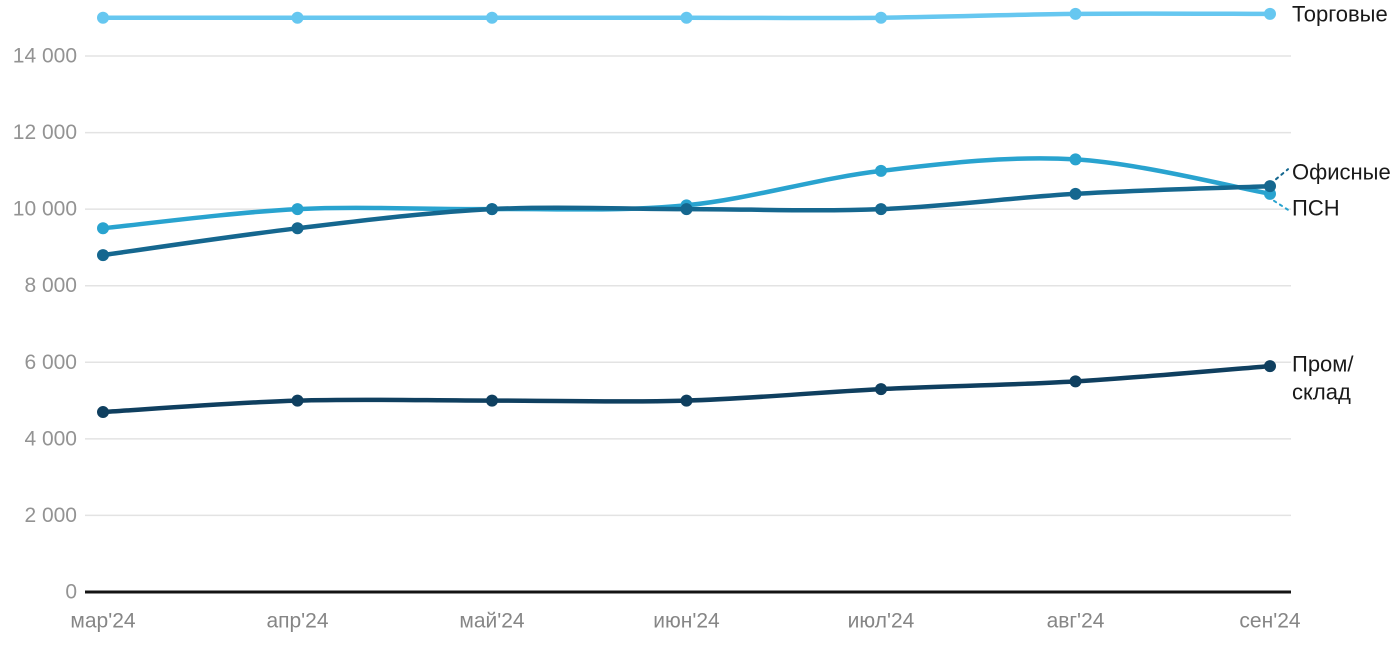 The width and height of the screenshot is (1400, 650). I want to click on series-label-industrial: Пром/, so click(1323, 364).